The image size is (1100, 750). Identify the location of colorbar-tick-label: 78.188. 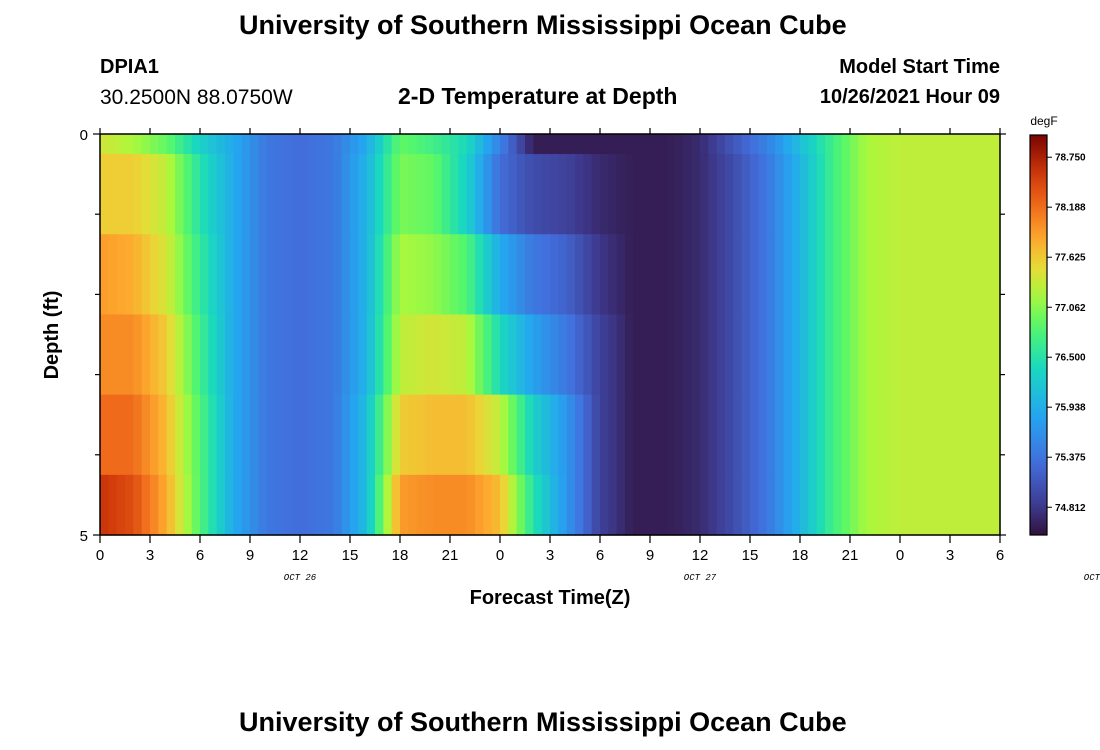
(1070, 208).